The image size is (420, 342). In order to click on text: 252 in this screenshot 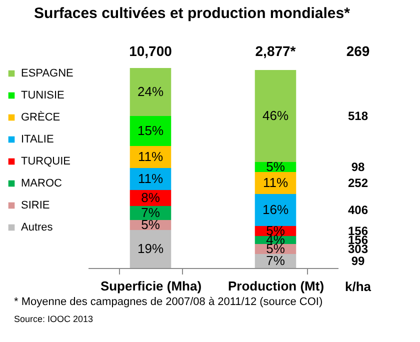, I will do `click(358, 183)`.